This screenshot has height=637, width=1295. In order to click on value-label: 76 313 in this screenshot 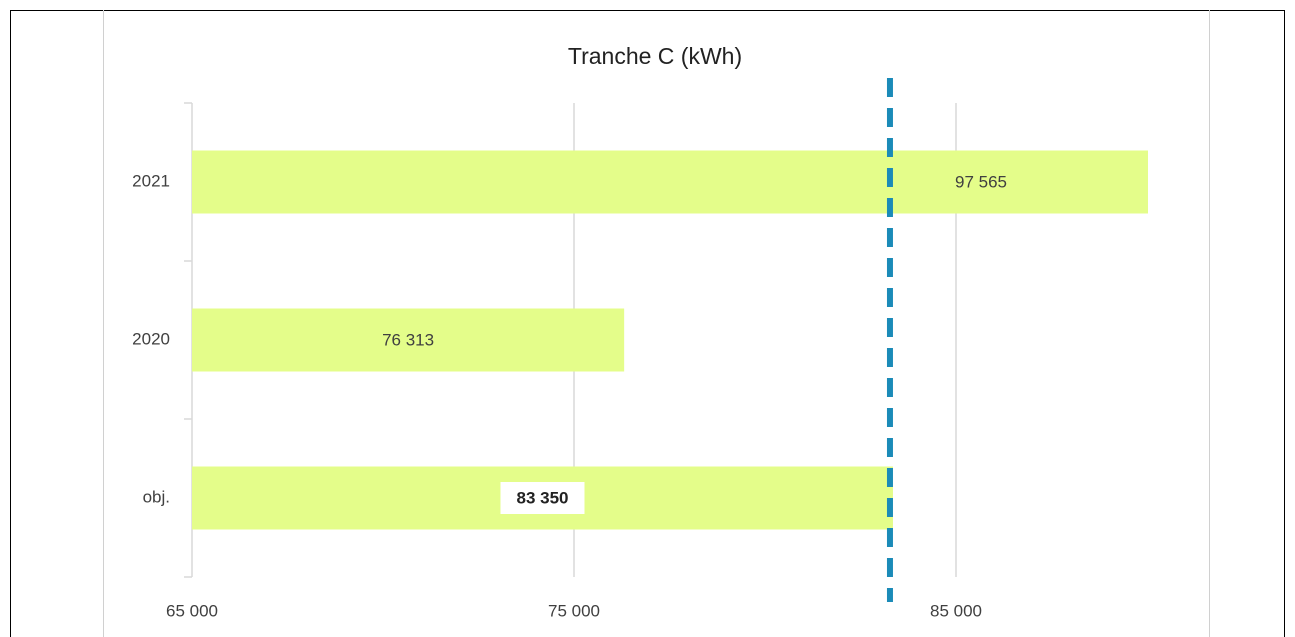, I will do `click(408, 339)`.